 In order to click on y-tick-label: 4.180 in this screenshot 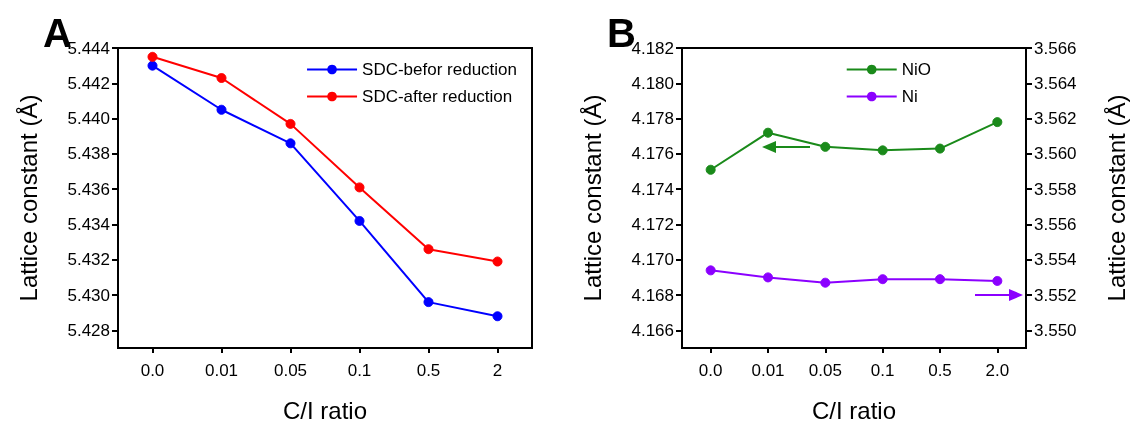, I will do `click(652, 83)`.